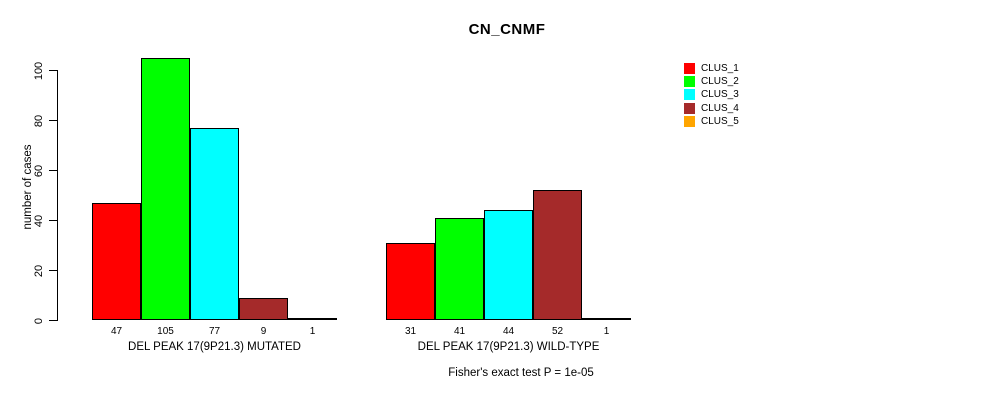 The height and width of the screenshot is (400, 990). Describe the element at coordinates (557, 255) in the screenshot. I see `bar-clus_4-group2` at that location.